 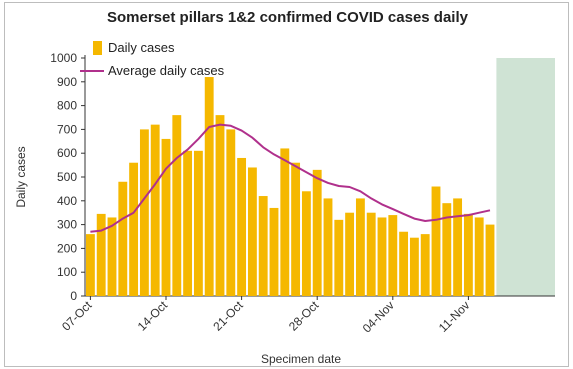 I want to click on y-tick-label: 200, so click(x=67, y=248).